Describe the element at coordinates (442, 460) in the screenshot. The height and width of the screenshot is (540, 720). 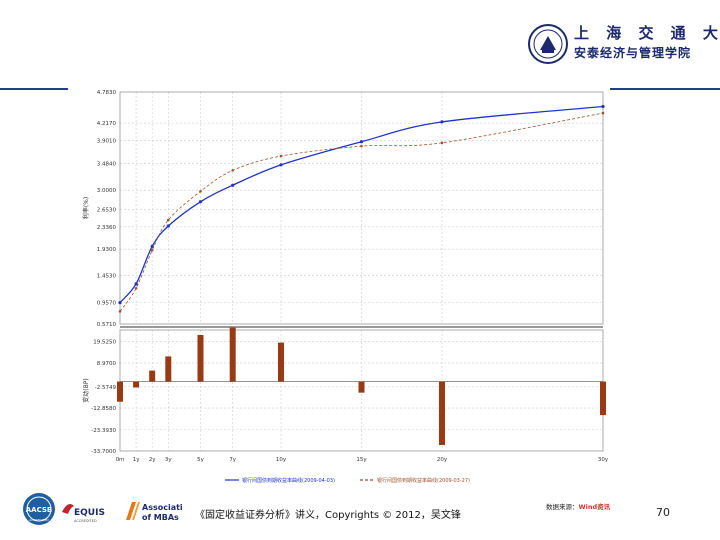
I see `x-tick-label: 20y` at that location.